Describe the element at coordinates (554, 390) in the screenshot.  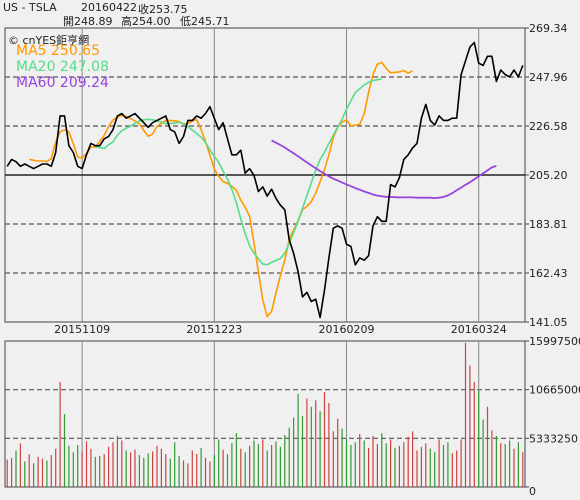
I see `volume-y-tick-label: 10665000` at that location.